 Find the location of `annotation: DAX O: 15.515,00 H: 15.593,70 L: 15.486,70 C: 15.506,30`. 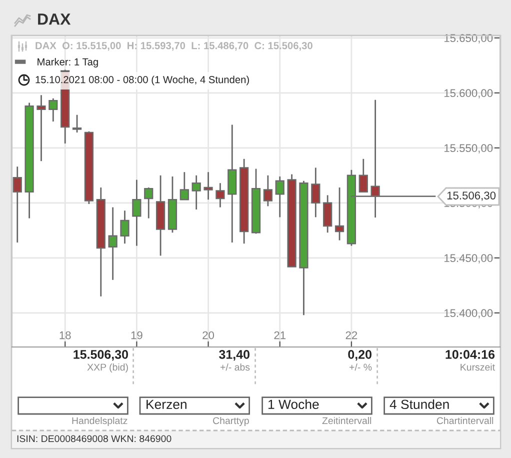

annotation: DAX O: 15.515,00 H: 15.593,70 L: 15.486,70 C: 15.506,30 is located at coordinates (174, 46).